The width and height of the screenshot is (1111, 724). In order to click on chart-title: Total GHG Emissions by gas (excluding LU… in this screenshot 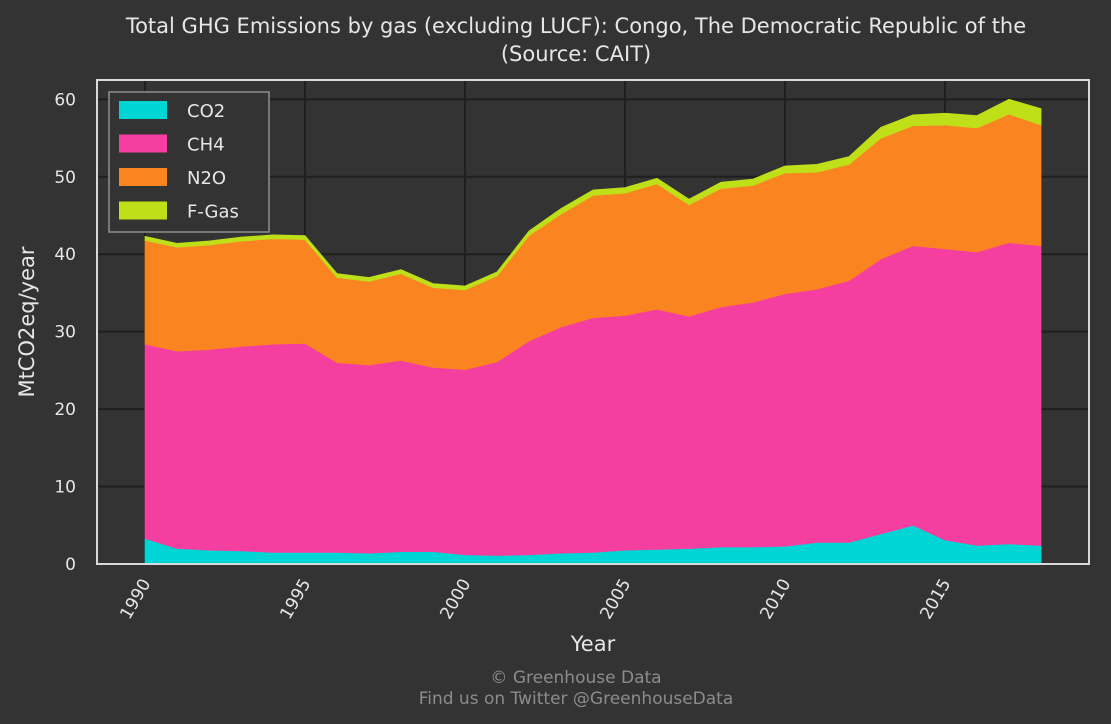, I will do `click(575, 26)`.